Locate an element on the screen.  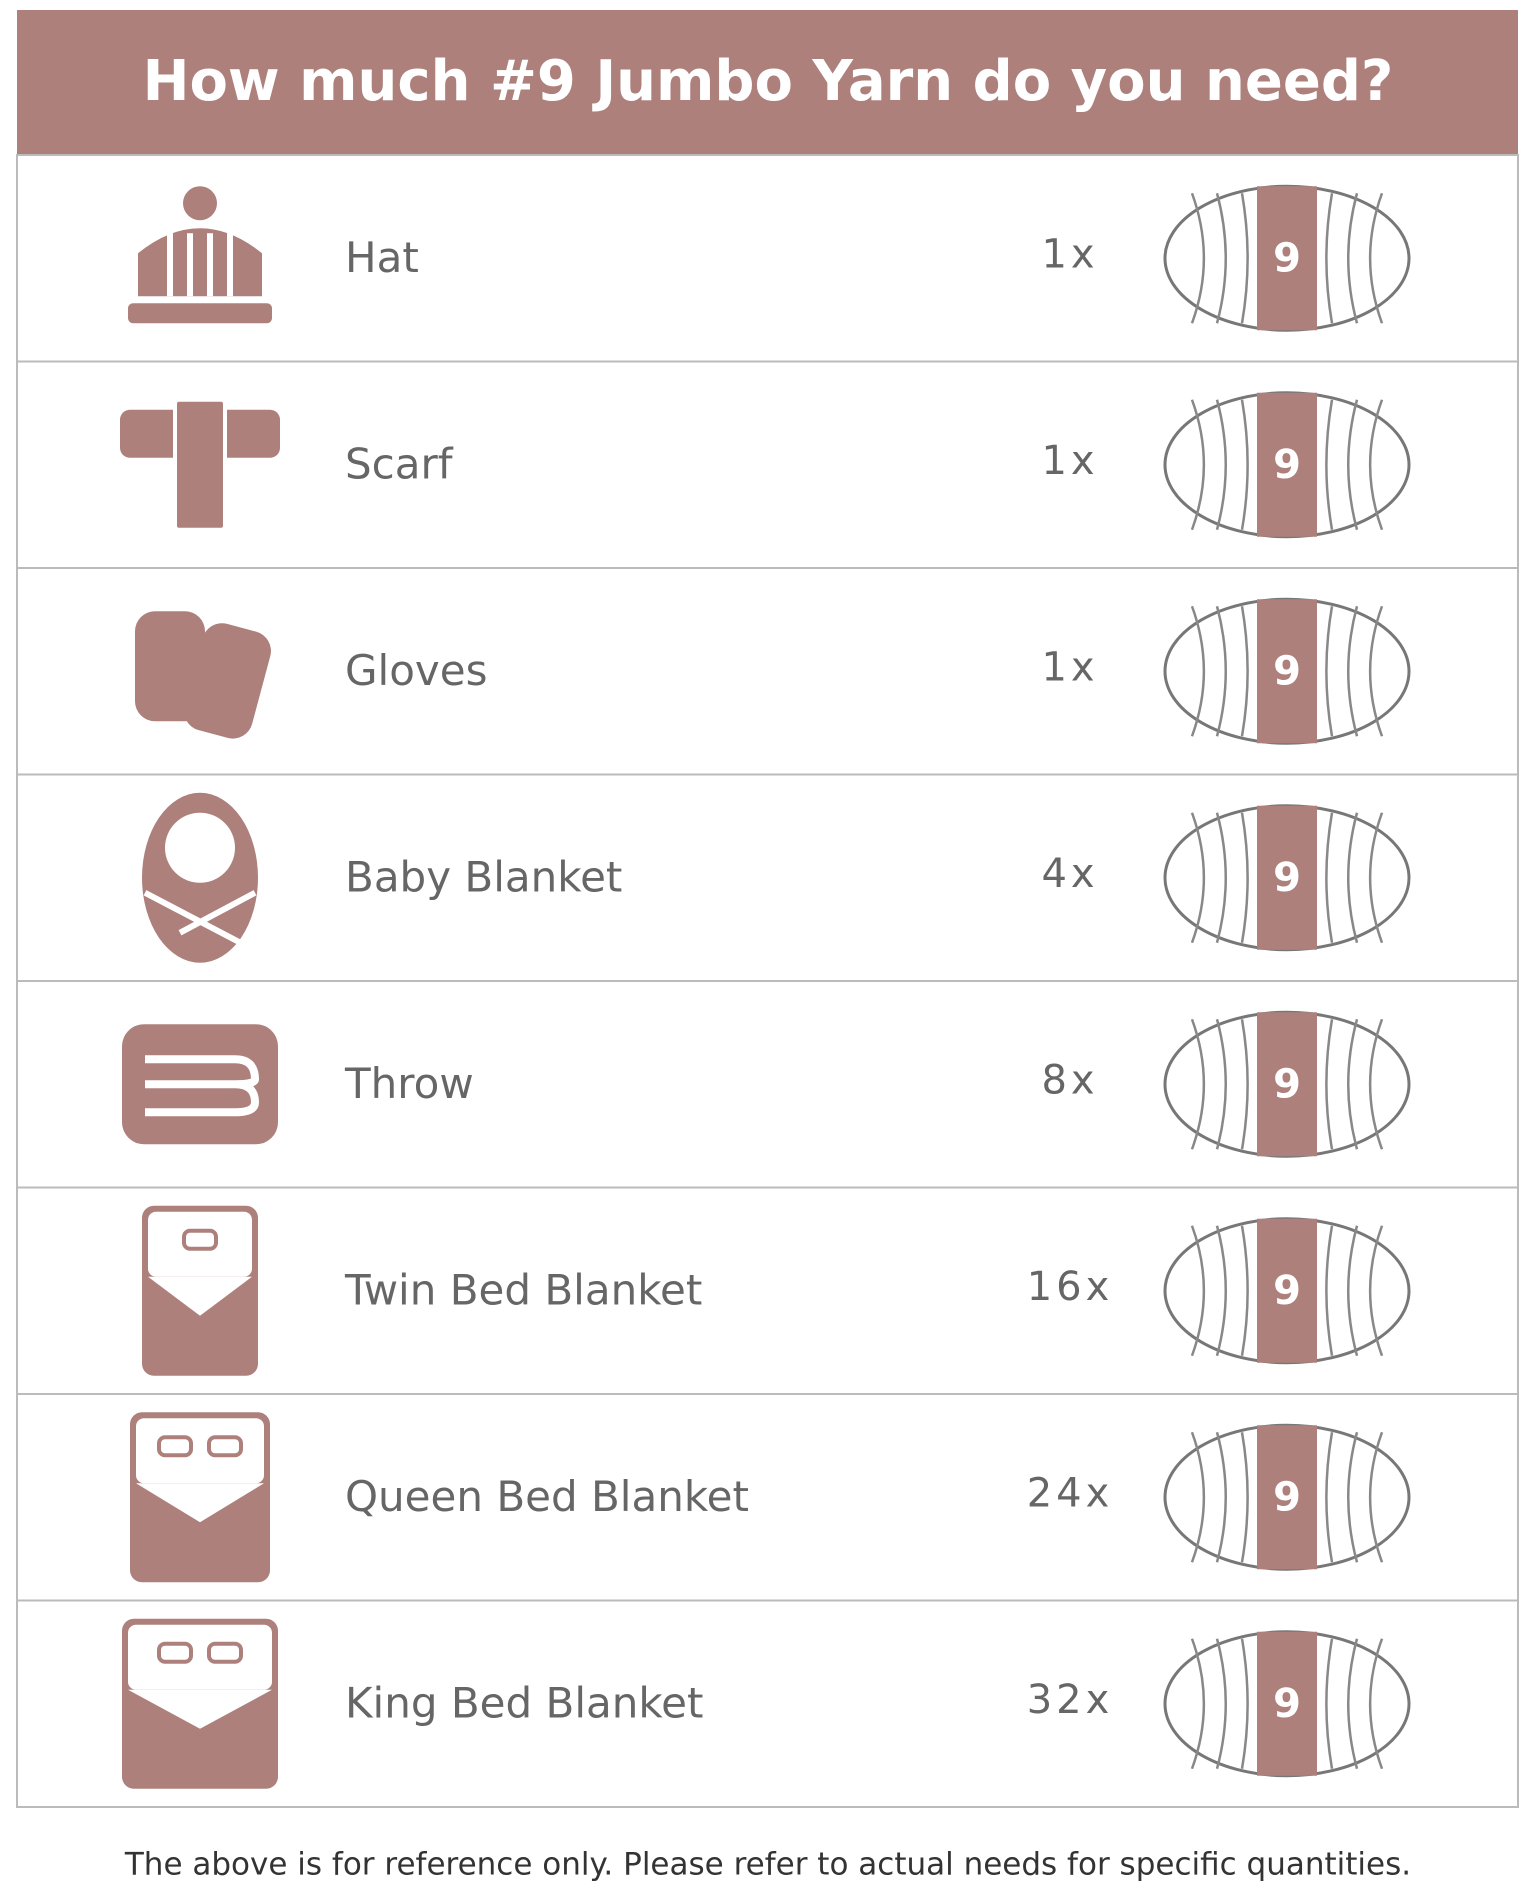
title: How much #9 Jumbo Yarn do you need? is located at coordinates (768, 81).